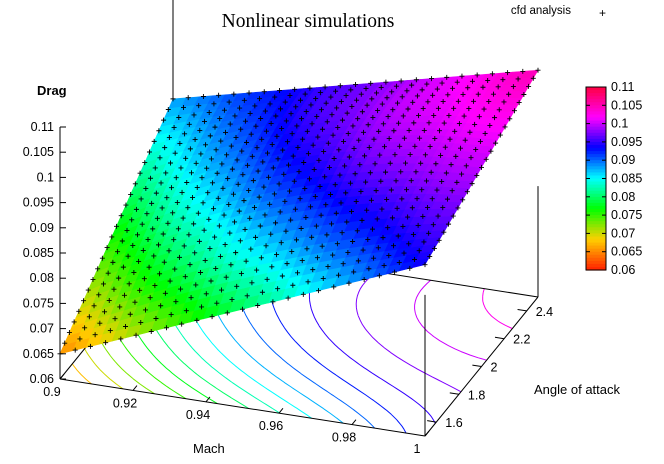 This screenshot has width=664, height=464. I want to click on z-tick-label: 0.065, so click(38, 354).